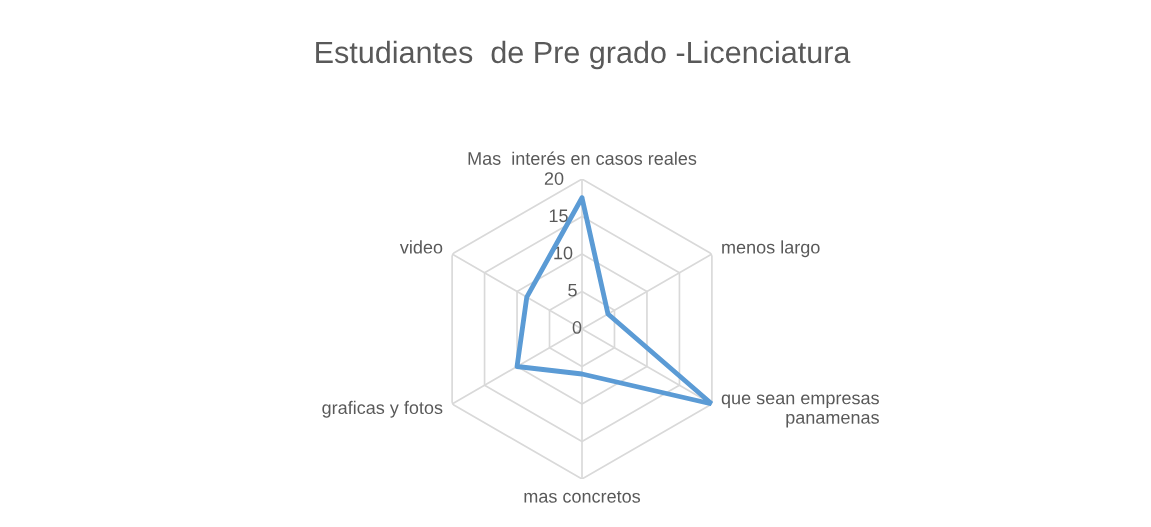 This screenshot has width=1151, height=527. What do you see at coordinates (563, 253) in the screenshot?
I see `y-tick-label: 10` at bounding box center [563, 253].